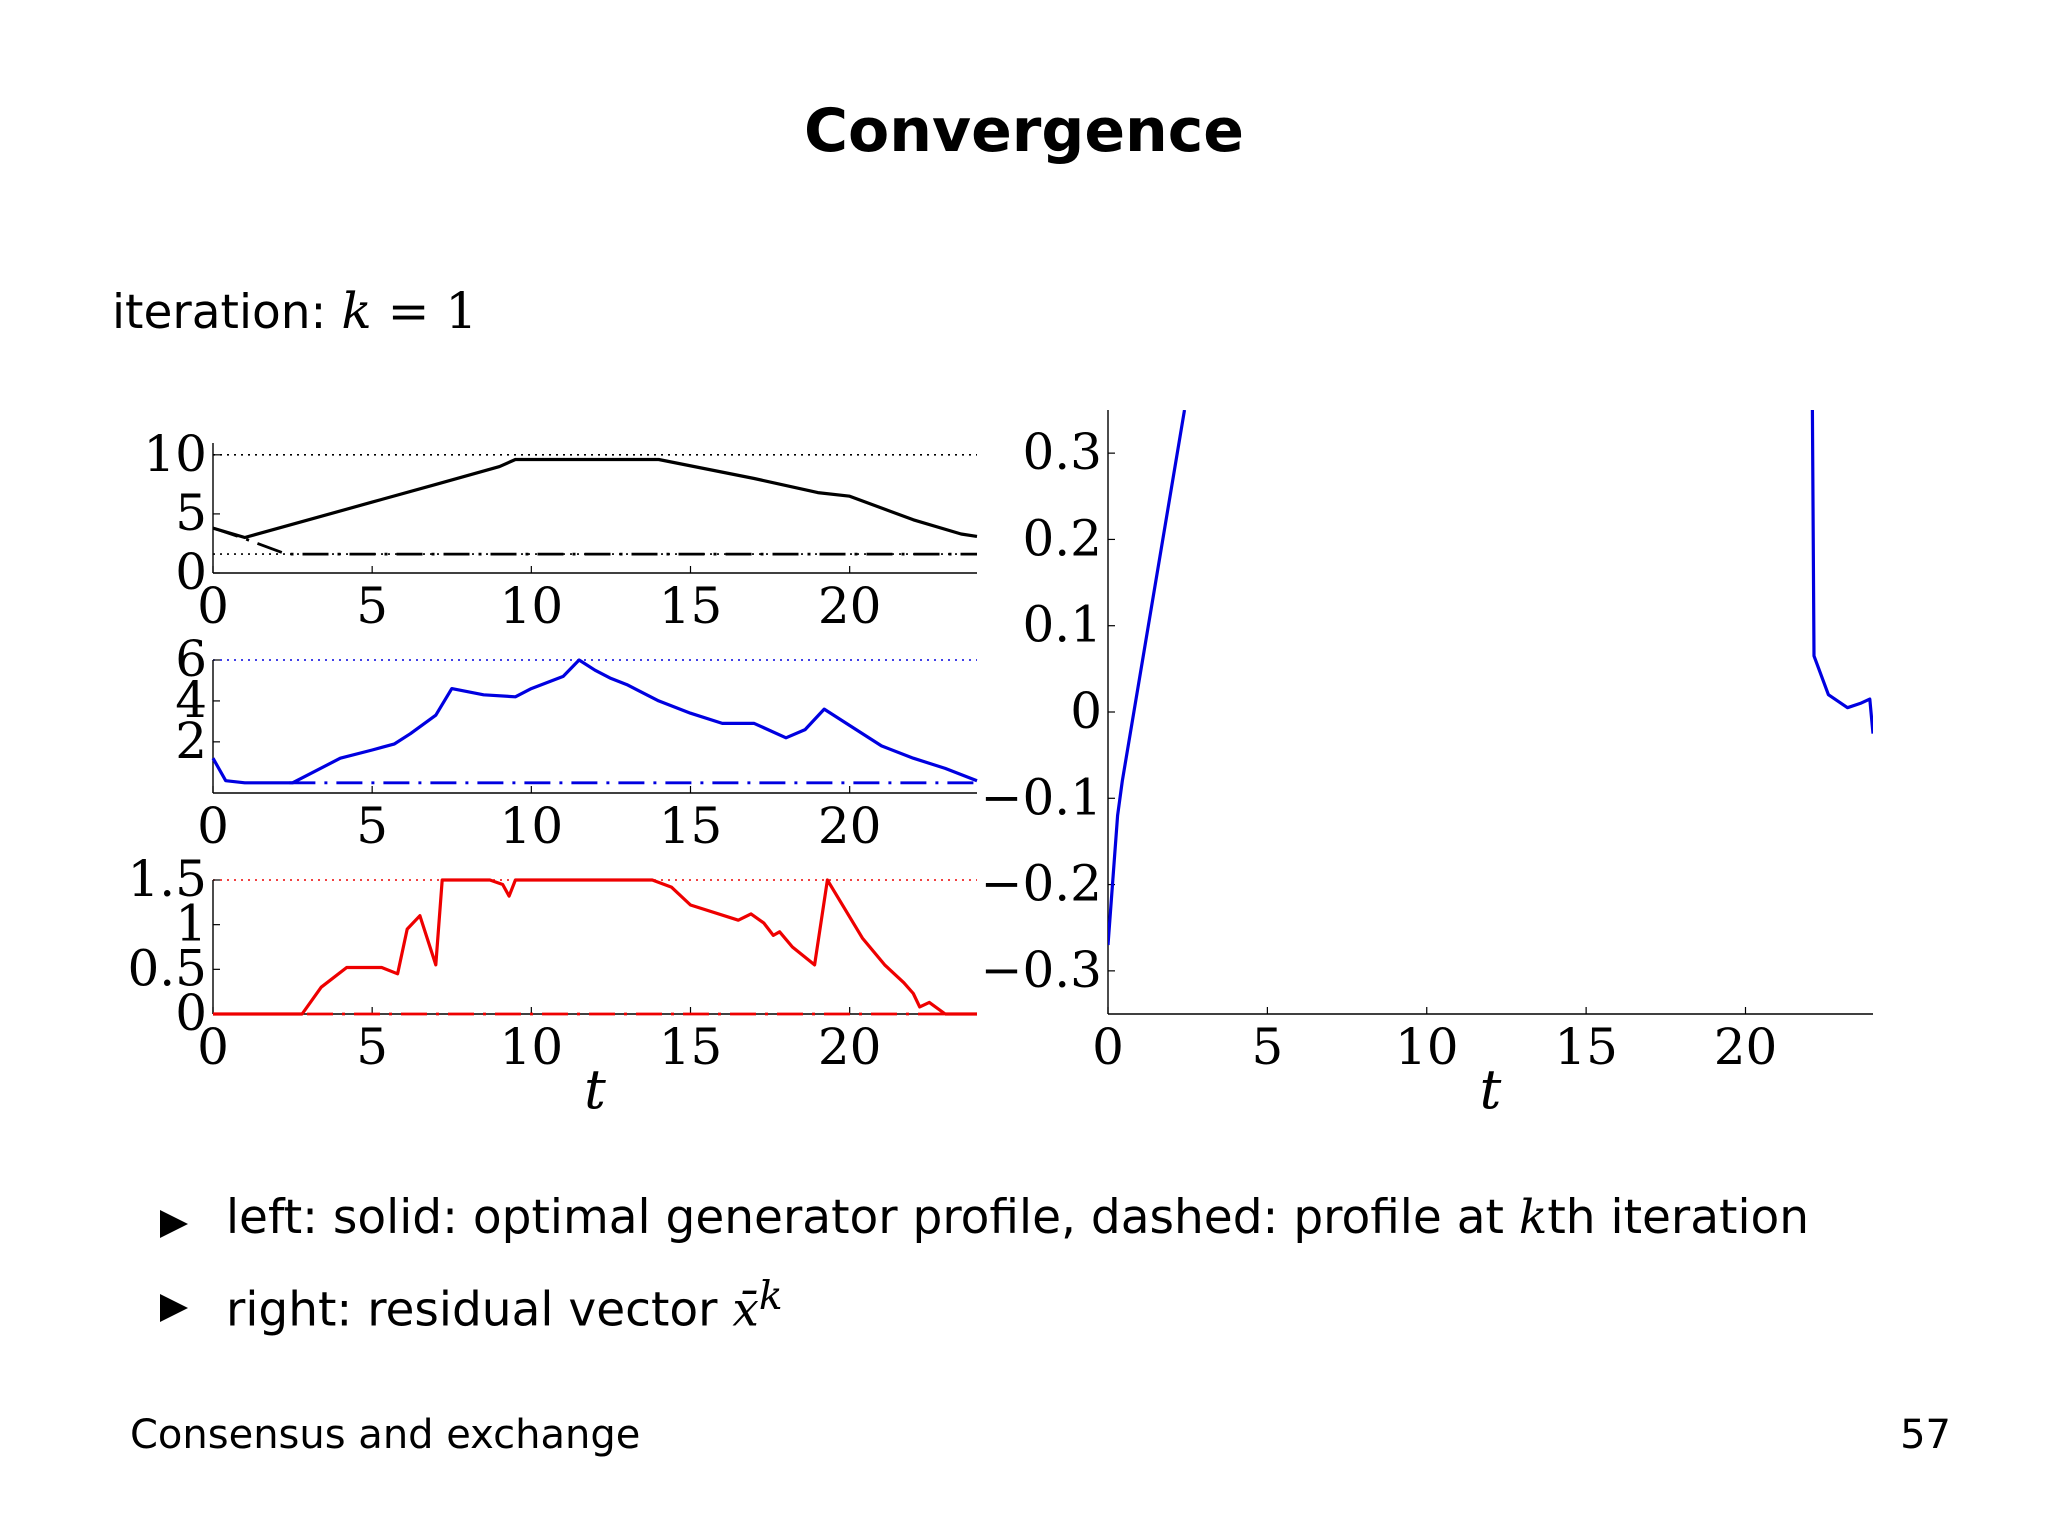 The width and height of the screenshot is (2048, 1536). Describe the element at coordinates (1041, 884) in the screenshot. I see `y-tick-label: −0.2` at that location.